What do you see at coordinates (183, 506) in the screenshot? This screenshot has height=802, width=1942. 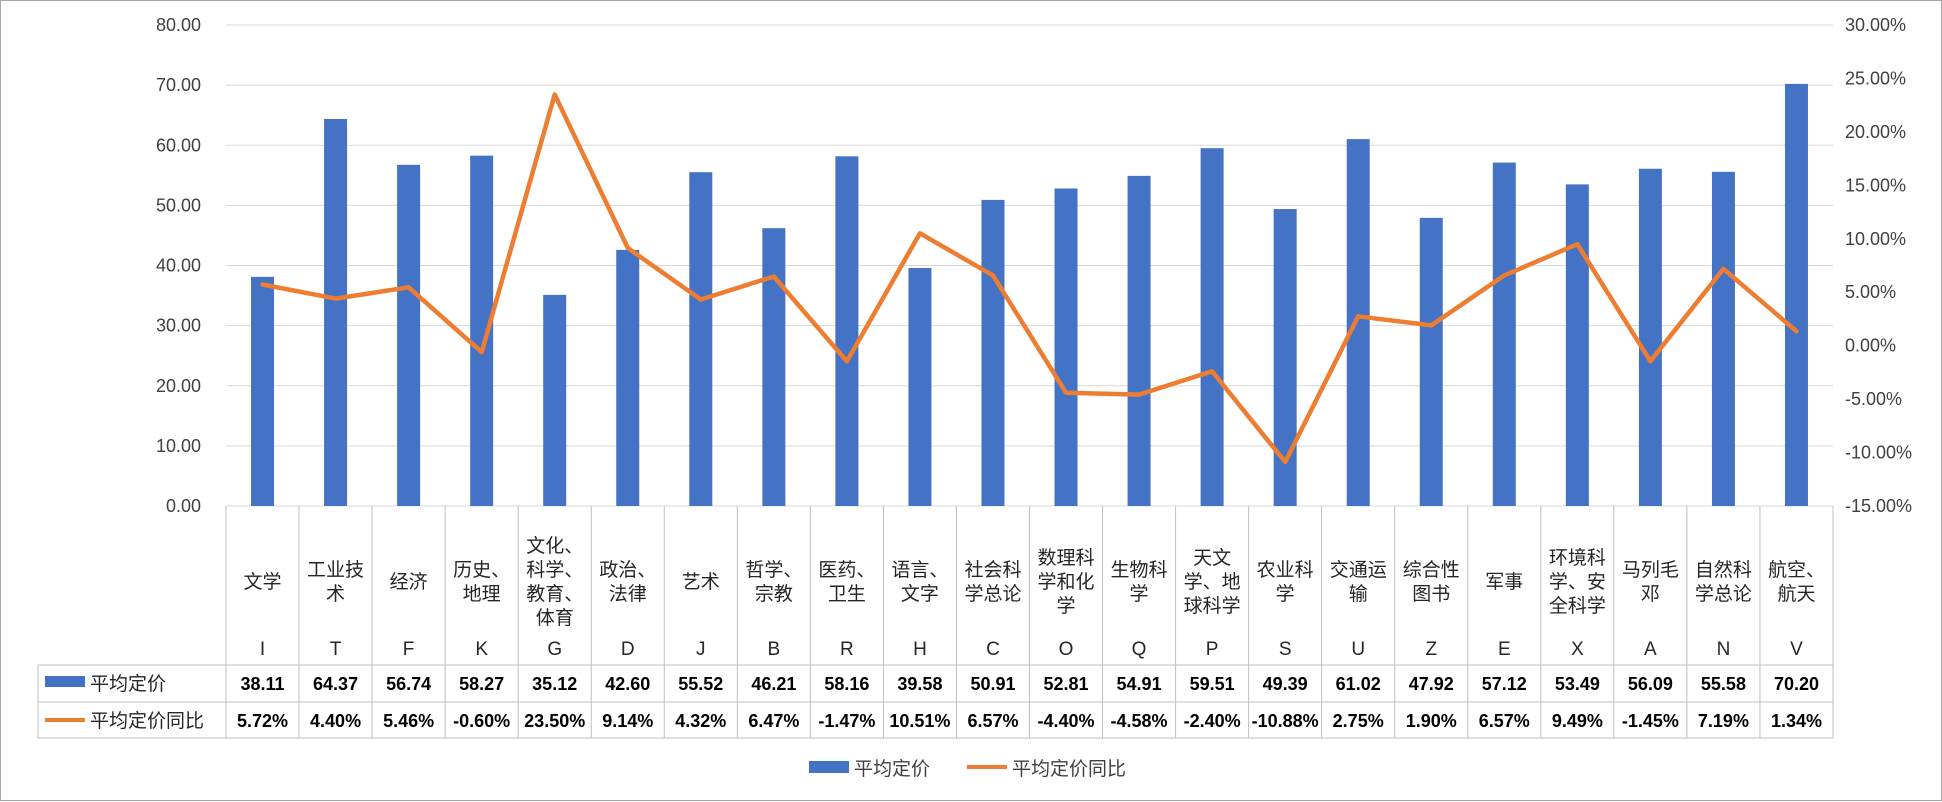 I see `left-tick-label: 0.00` at bounding box center [183, 506].